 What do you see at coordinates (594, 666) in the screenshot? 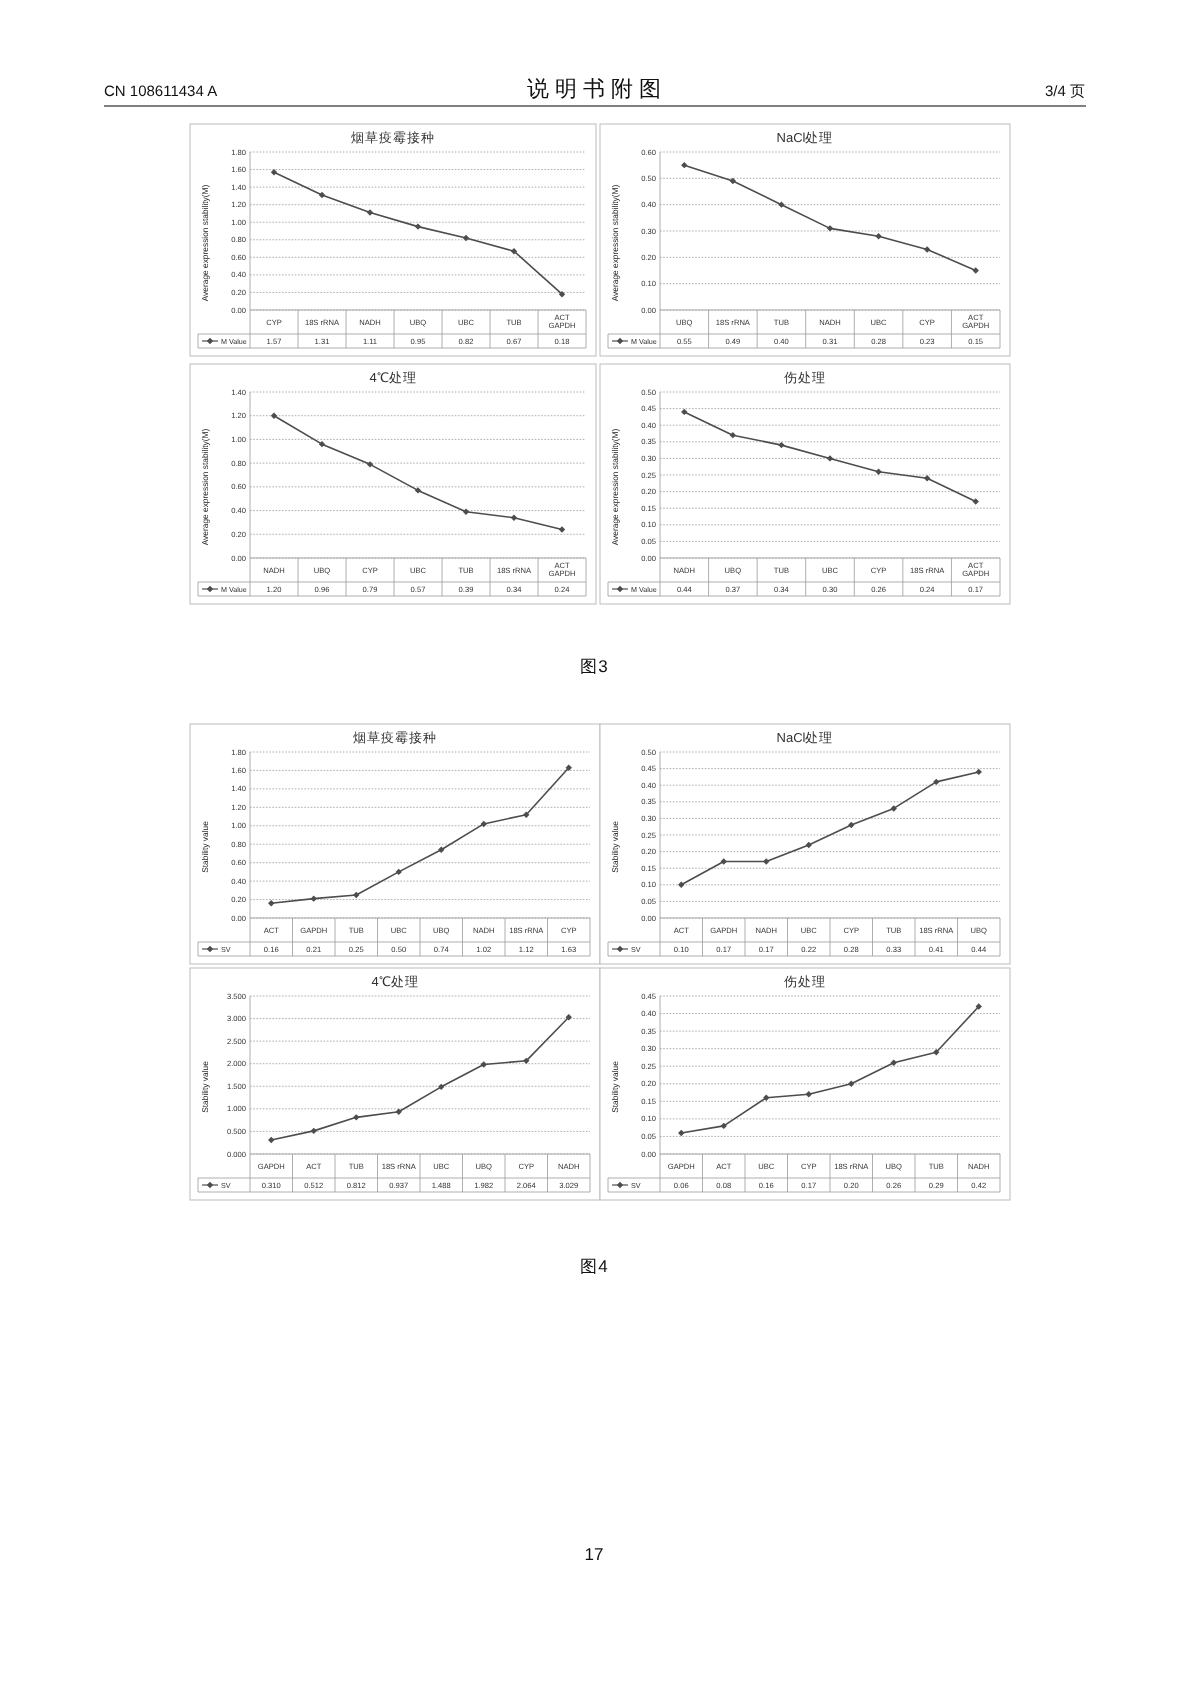
I see `caption: 图3` at bounding box center [594, 666].